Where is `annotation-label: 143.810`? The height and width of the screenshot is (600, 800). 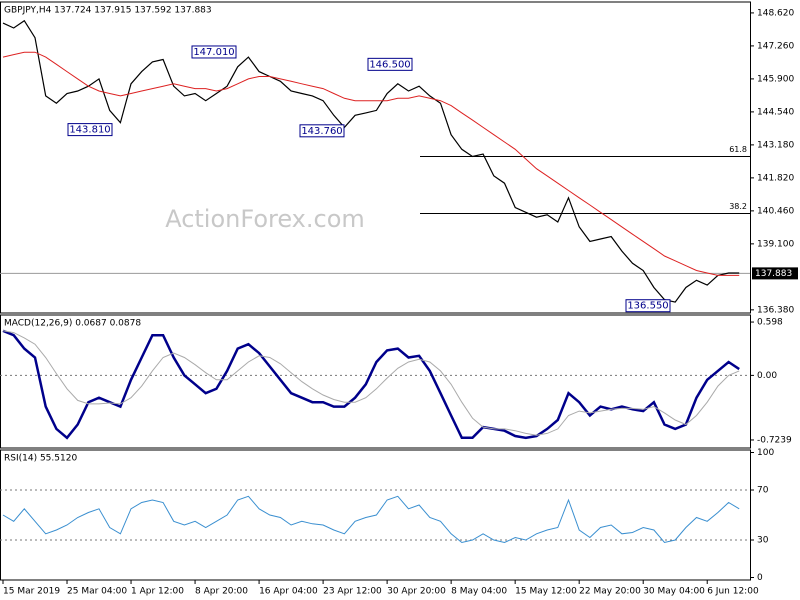 annotation-label: 143.810 is located at coordinates (89, 130).